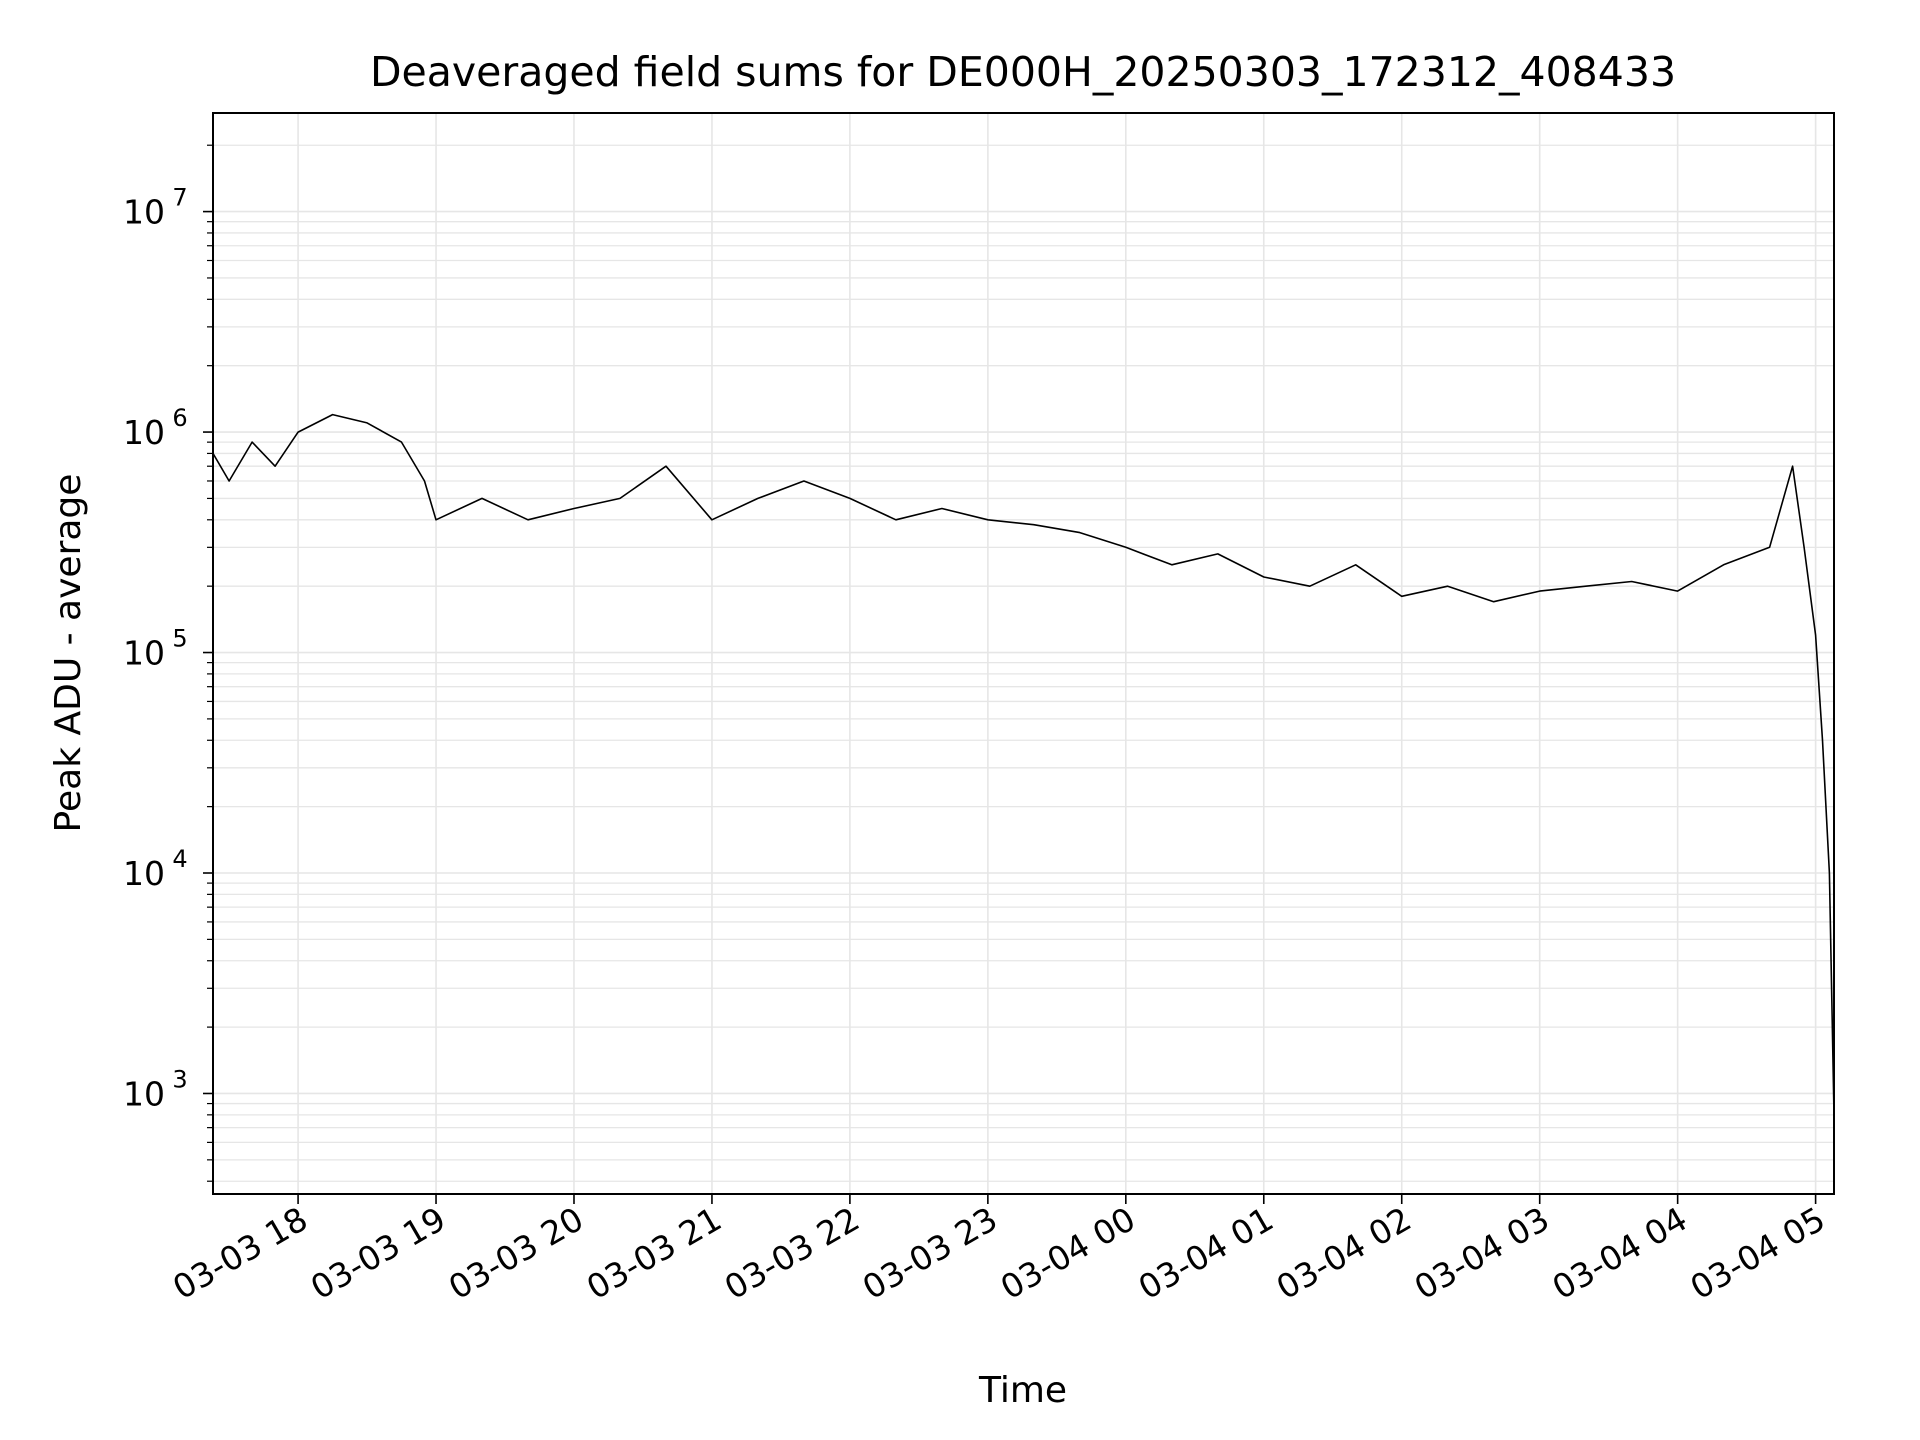  I want to click on x-axis-label: Time, so click(1022, 1390).